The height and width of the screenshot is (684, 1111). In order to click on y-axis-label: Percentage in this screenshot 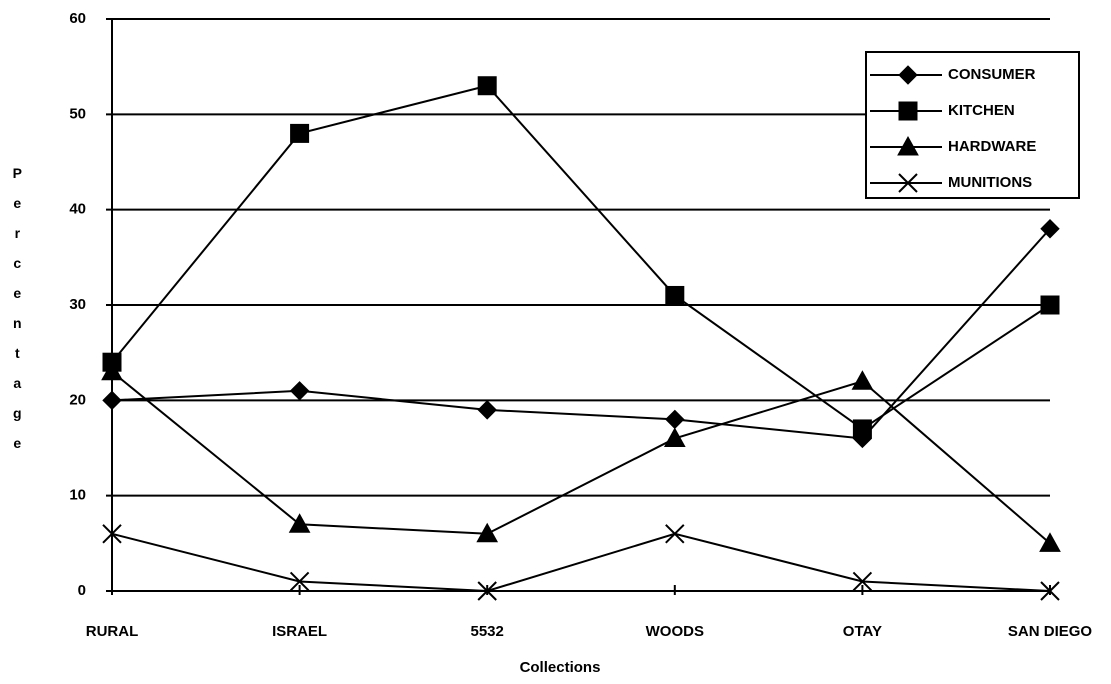, I will do `click(17, 315)`.